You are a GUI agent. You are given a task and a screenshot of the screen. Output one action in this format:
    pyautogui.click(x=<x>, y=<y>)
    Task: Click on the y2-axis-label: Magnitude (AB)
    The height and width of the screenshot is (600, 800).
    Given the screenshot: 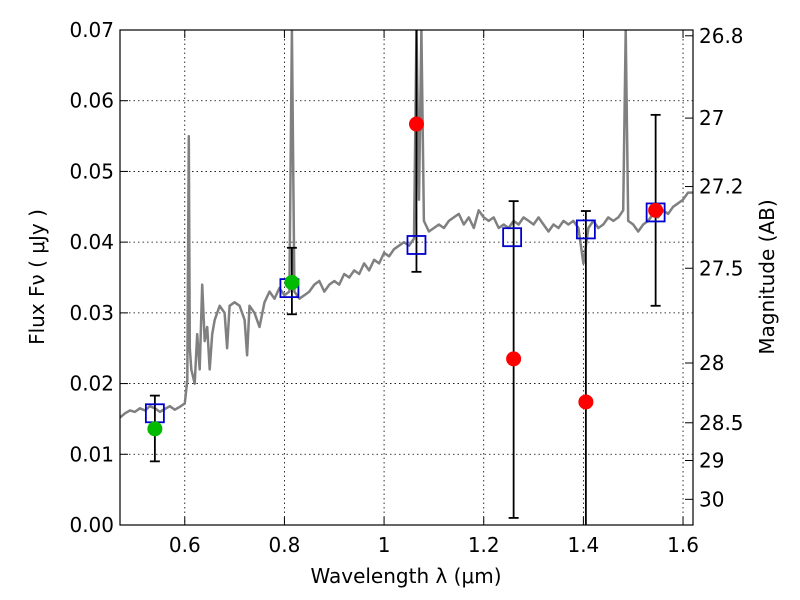 What is the action you would take?
    pyautogui.click(x=767, y=276)
    